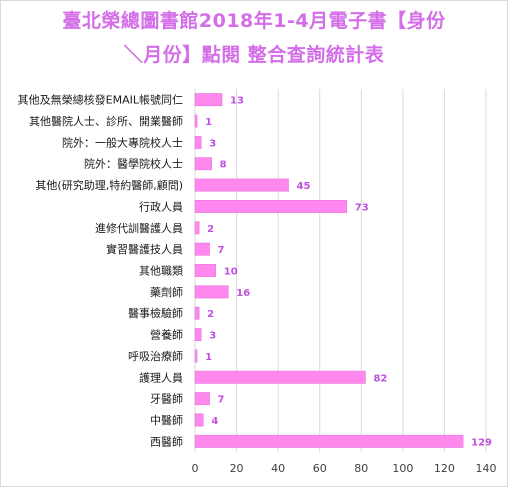 Image resolution: width=508 pixels, height=487 pixels. I want to click on data-label: 10, so click(231, 272).